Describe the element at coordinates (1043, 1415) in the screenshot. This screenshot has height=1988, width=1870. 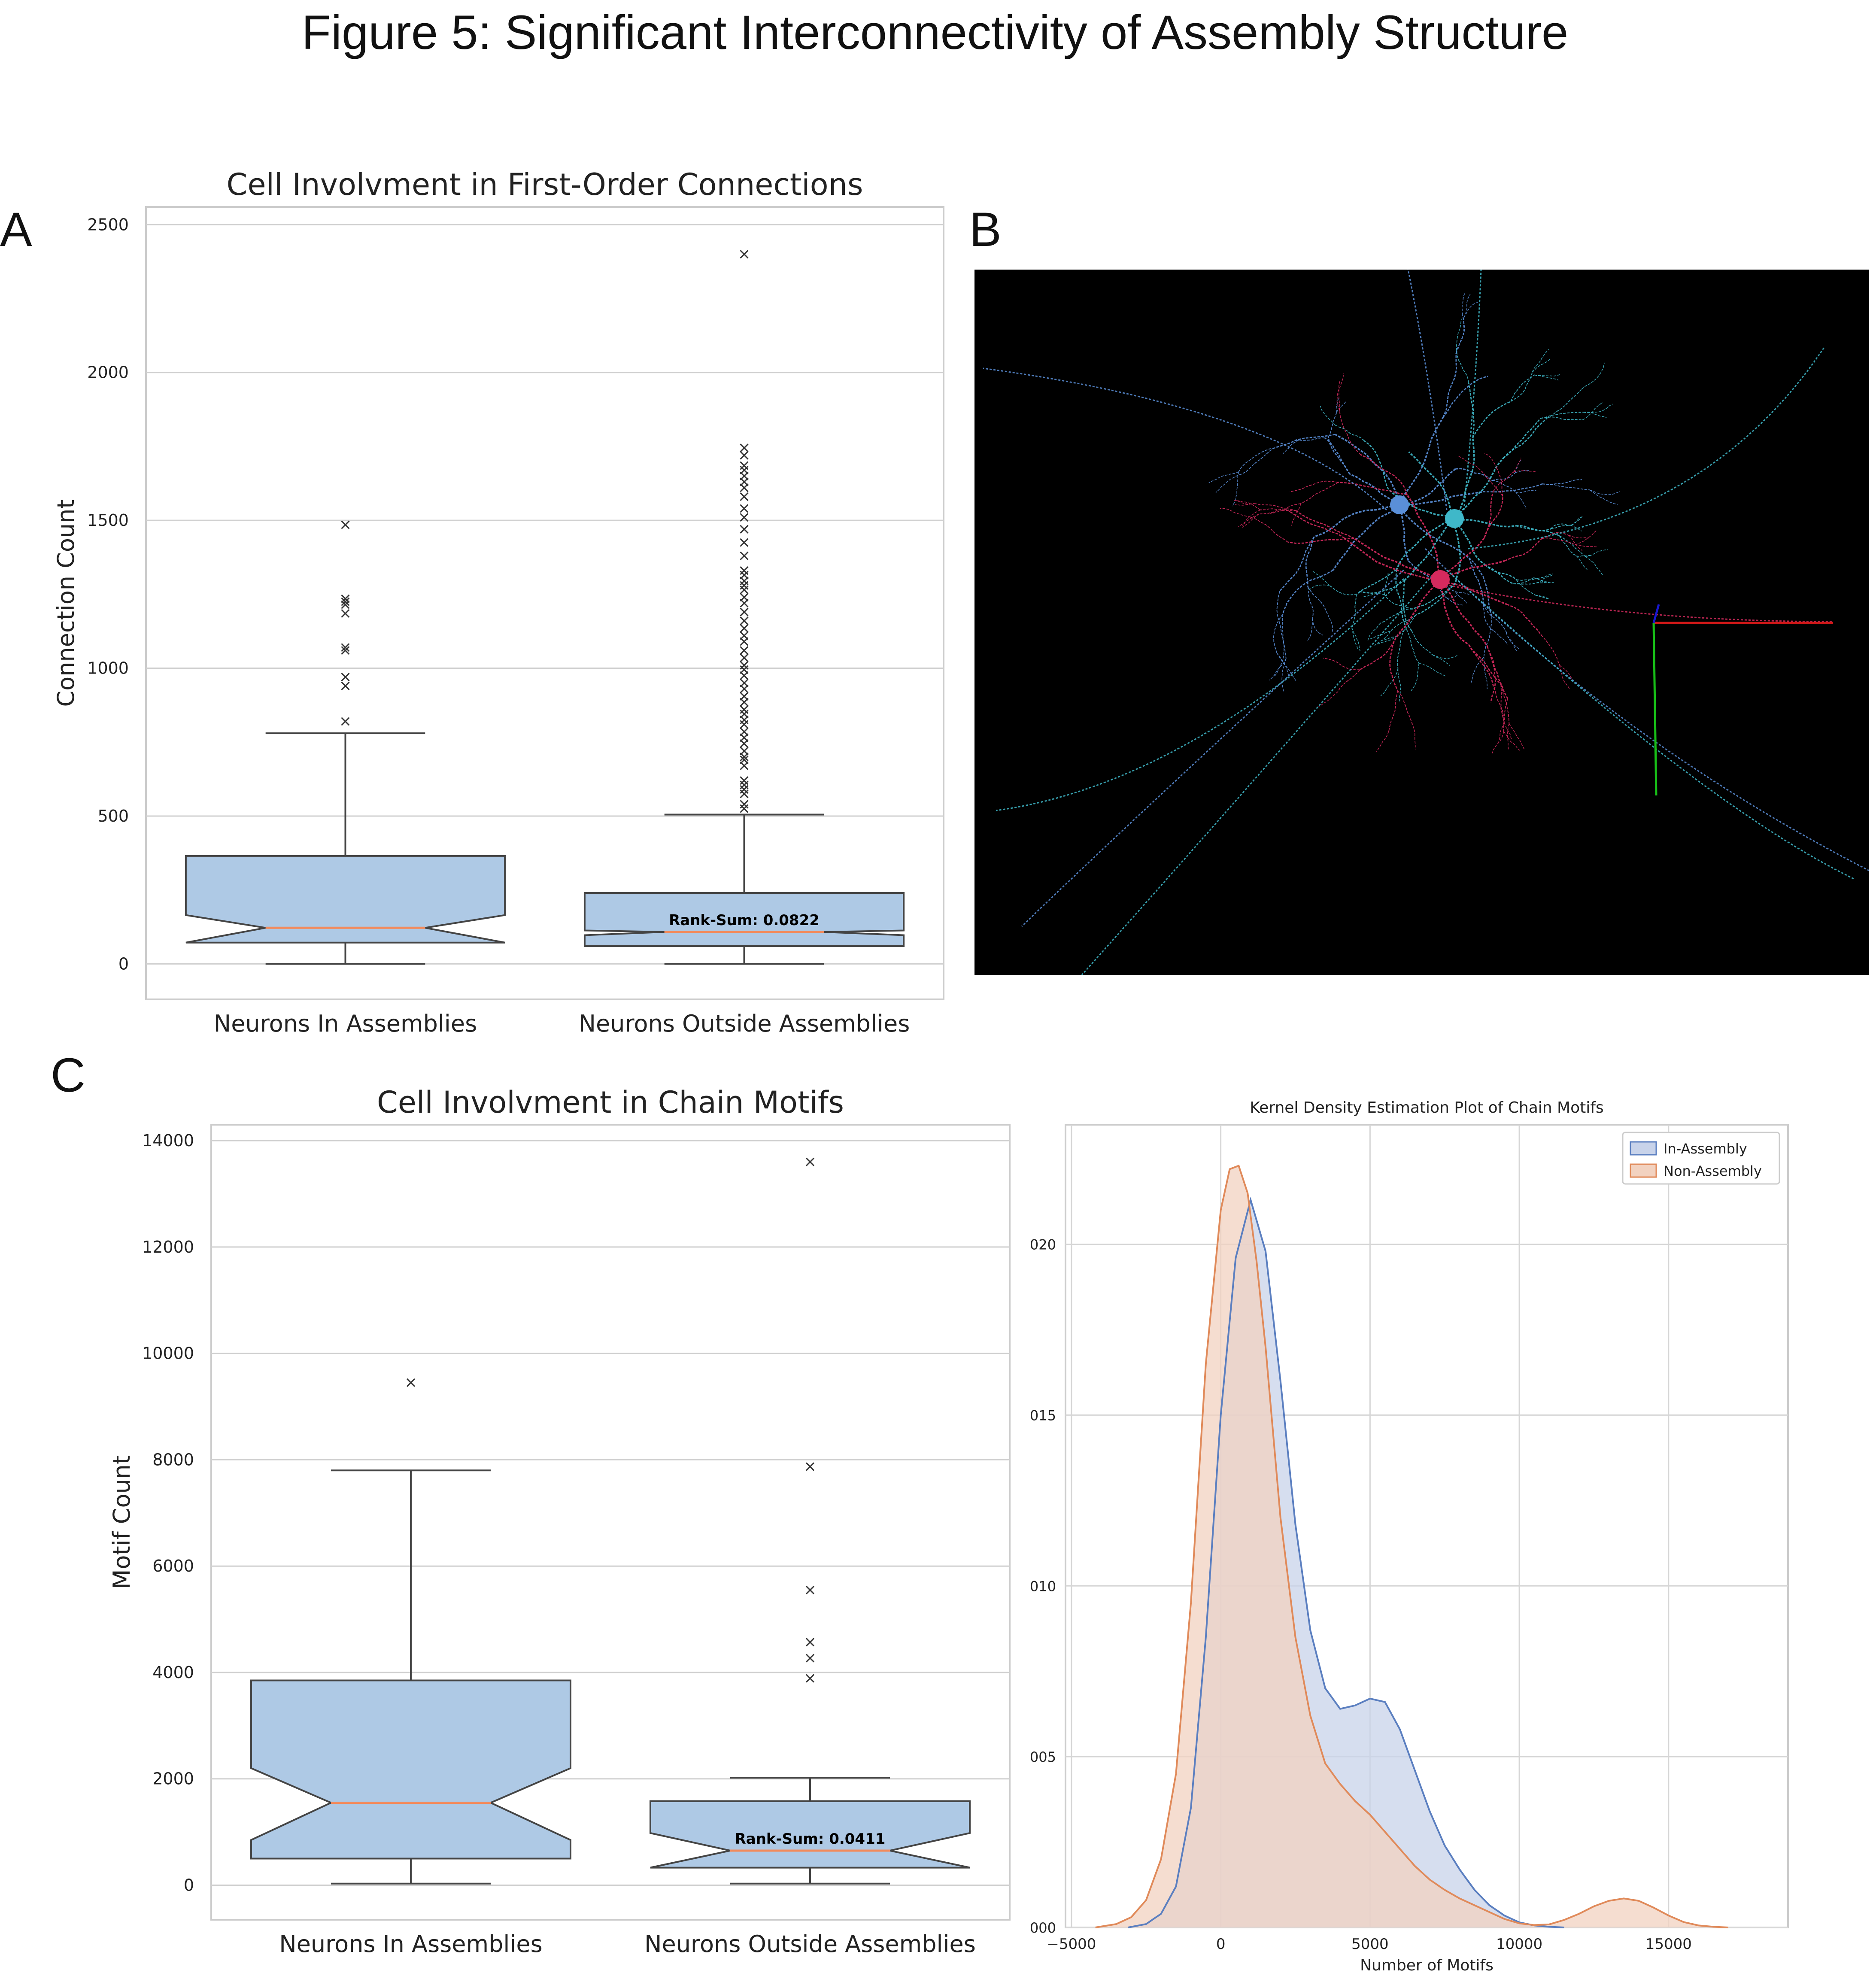
I see `y-tick-label: 015` at that location.